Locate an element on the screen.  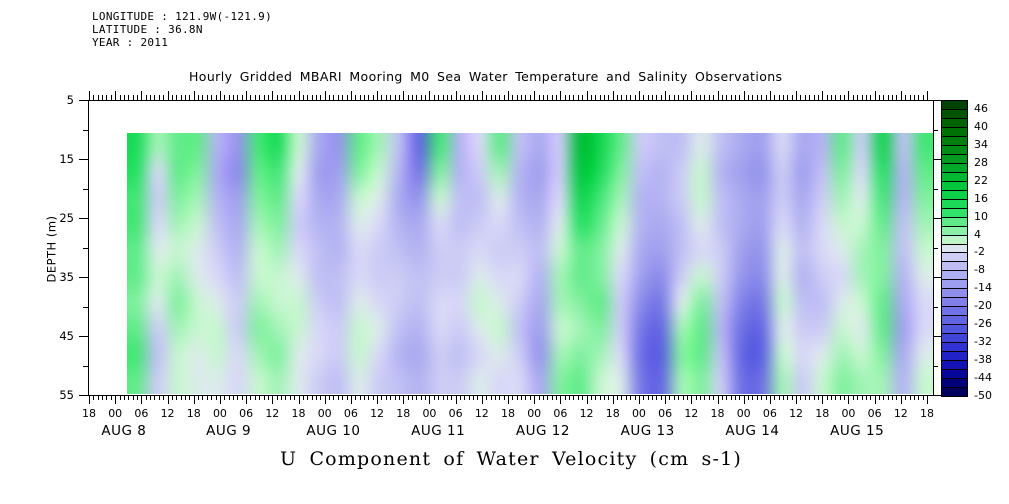
depth-tick-label: 5 is located at coordinates (70, 100).